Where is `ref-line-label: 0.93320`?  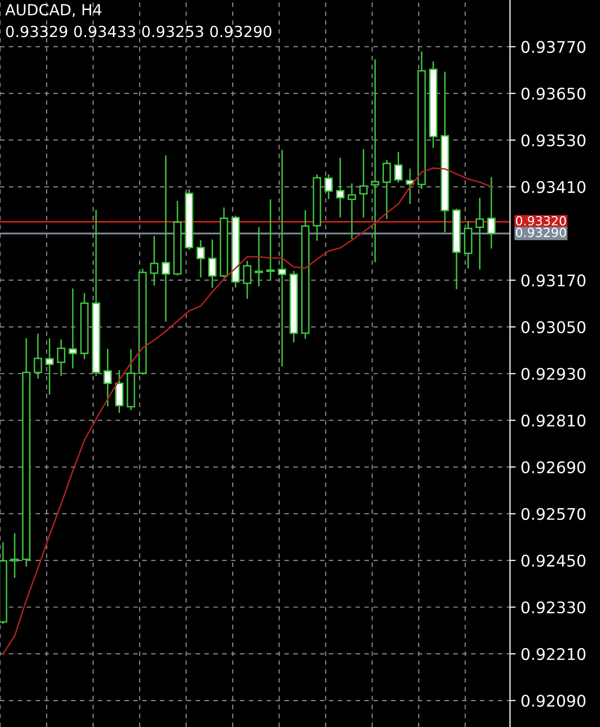
ref-line-label: 0.93320 is located at coordinates (541, 221).